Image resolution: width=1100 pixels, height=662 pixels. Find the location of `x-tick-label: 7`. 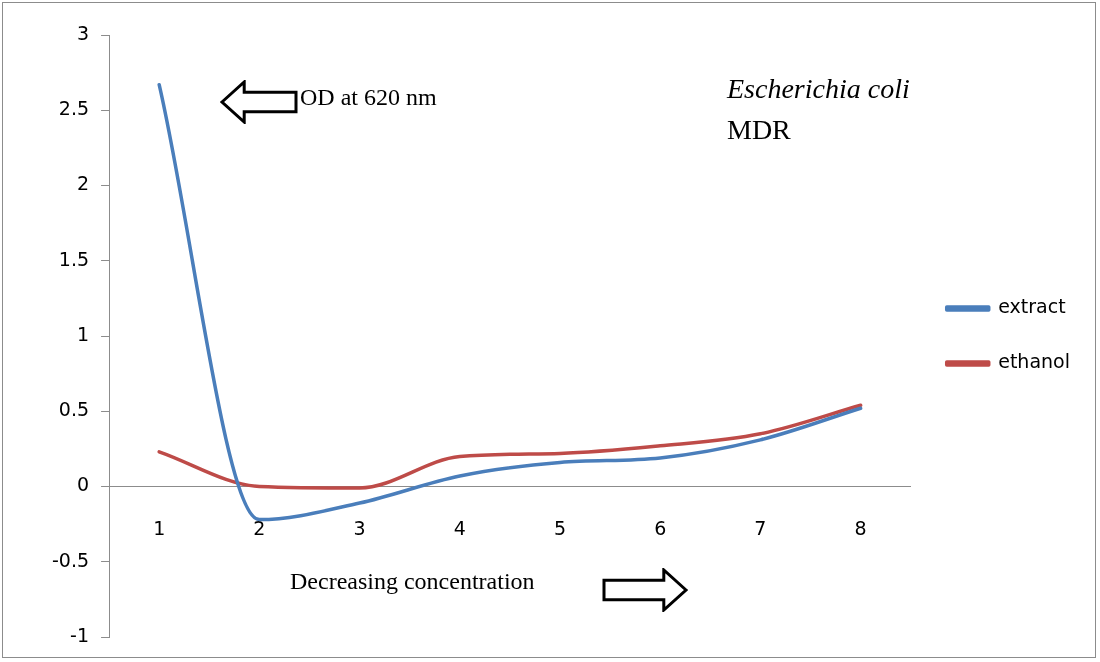

x-tick-label: 7 is located at coordinates (760, 527).